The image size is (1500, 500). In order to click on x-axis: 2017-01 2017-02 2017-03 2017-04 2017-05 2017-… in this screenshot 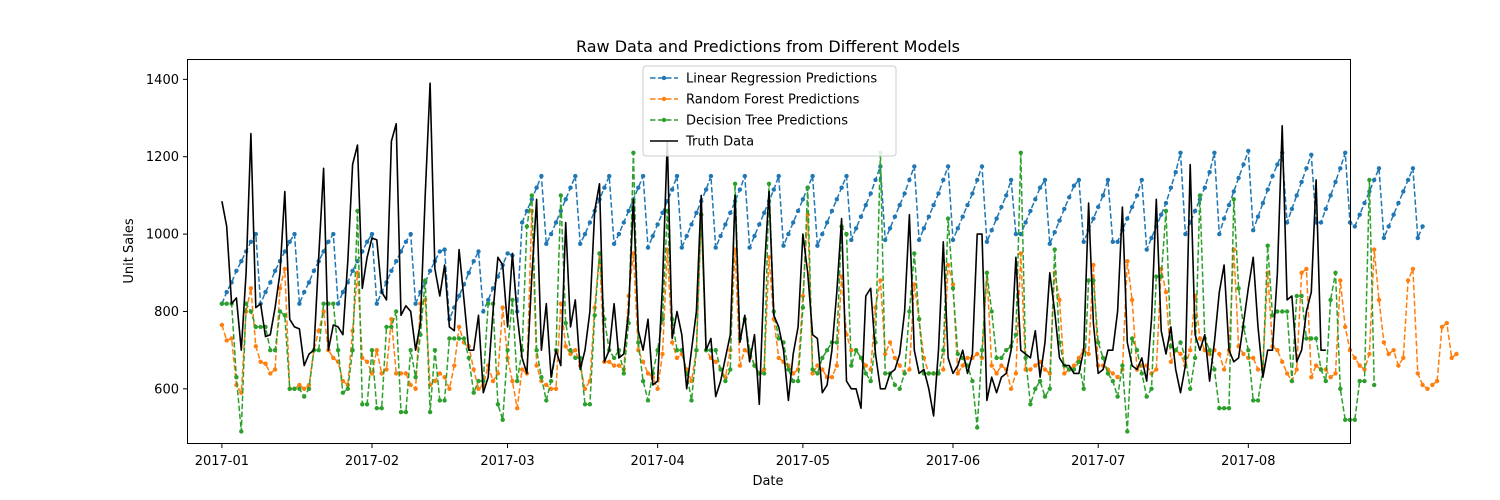, I will do `click(735, 456)`.